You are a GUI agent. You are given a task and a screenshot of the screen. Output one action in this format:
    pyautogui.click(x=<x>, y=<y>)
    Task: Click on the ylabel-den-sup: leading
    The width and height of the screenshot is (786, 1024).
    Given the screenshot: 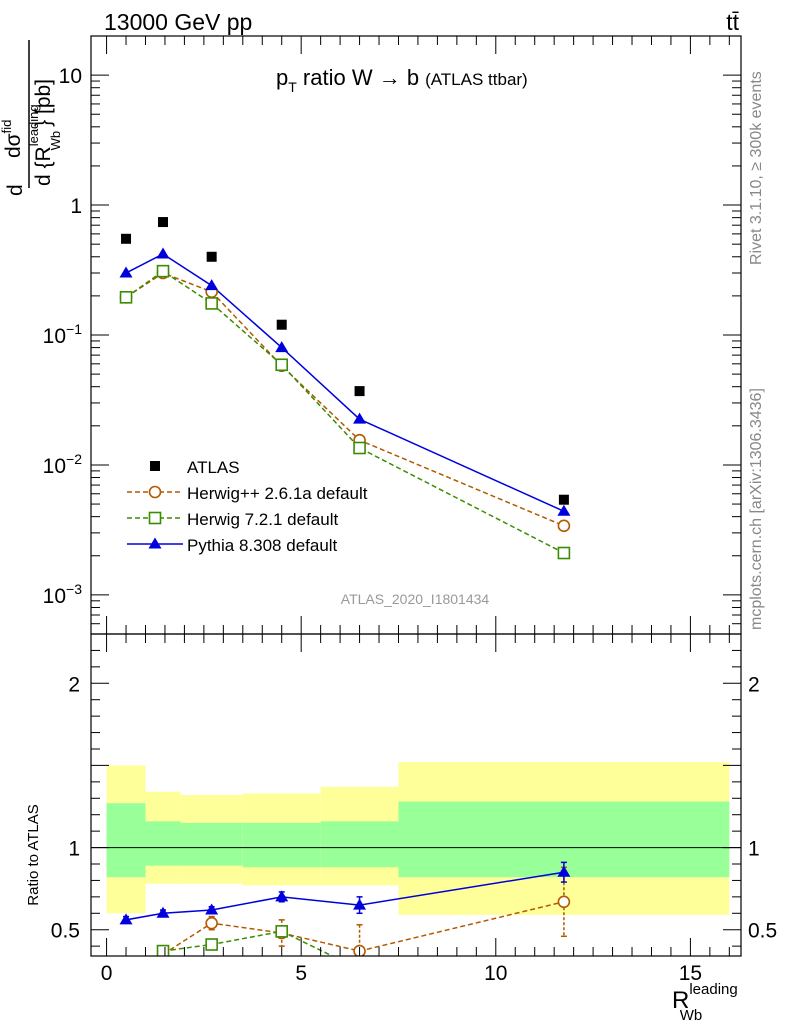 What is the action you would take?
    pyautogui.click(x=33, y=125)
    